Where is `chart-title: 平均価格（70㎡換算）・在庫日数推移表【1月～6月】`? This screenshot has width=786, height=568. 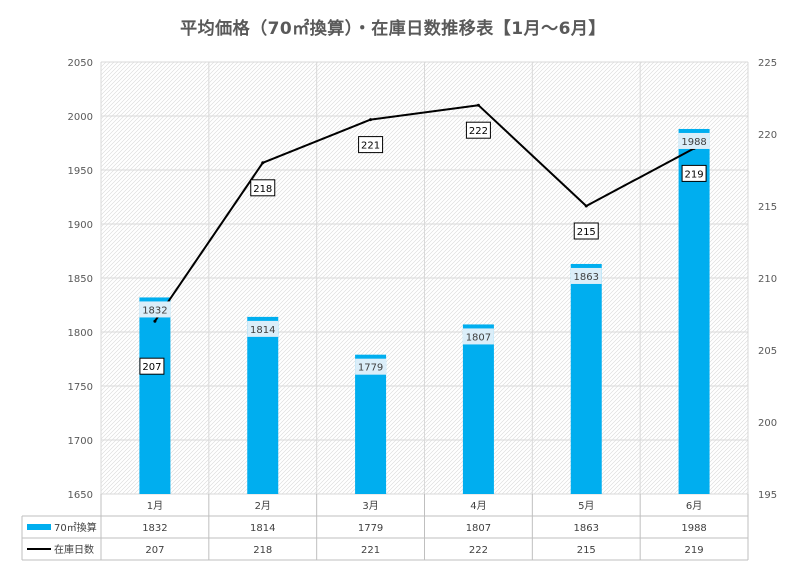 chart-title: 平均価格（70㎡換算）・在庫日数推移表【1月～6月】 is located at coordinates (393, 29).